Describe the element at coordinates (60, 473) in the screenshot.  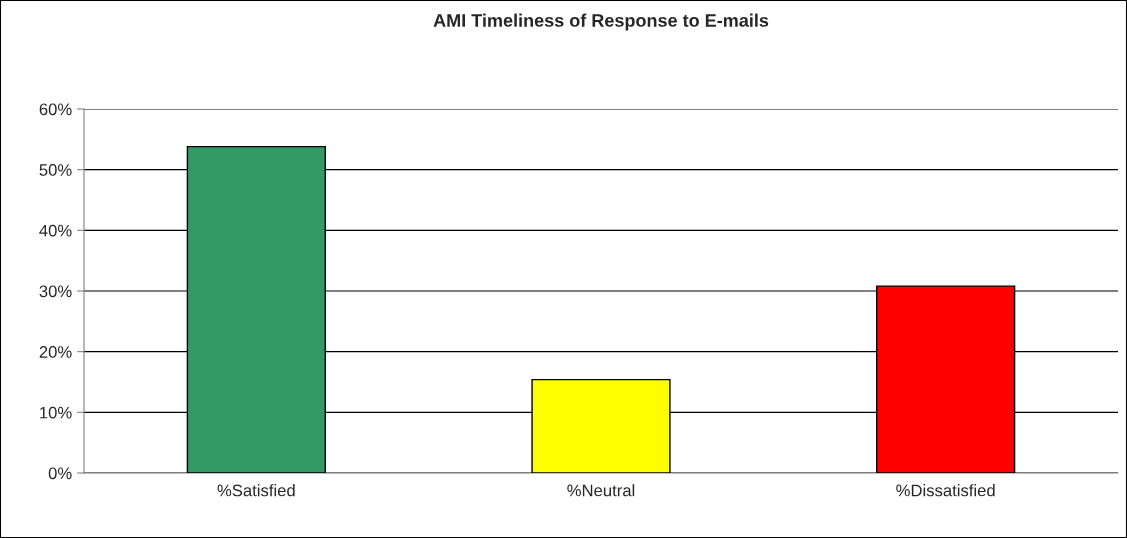
I see `y-tick-label: 0%` at that location.